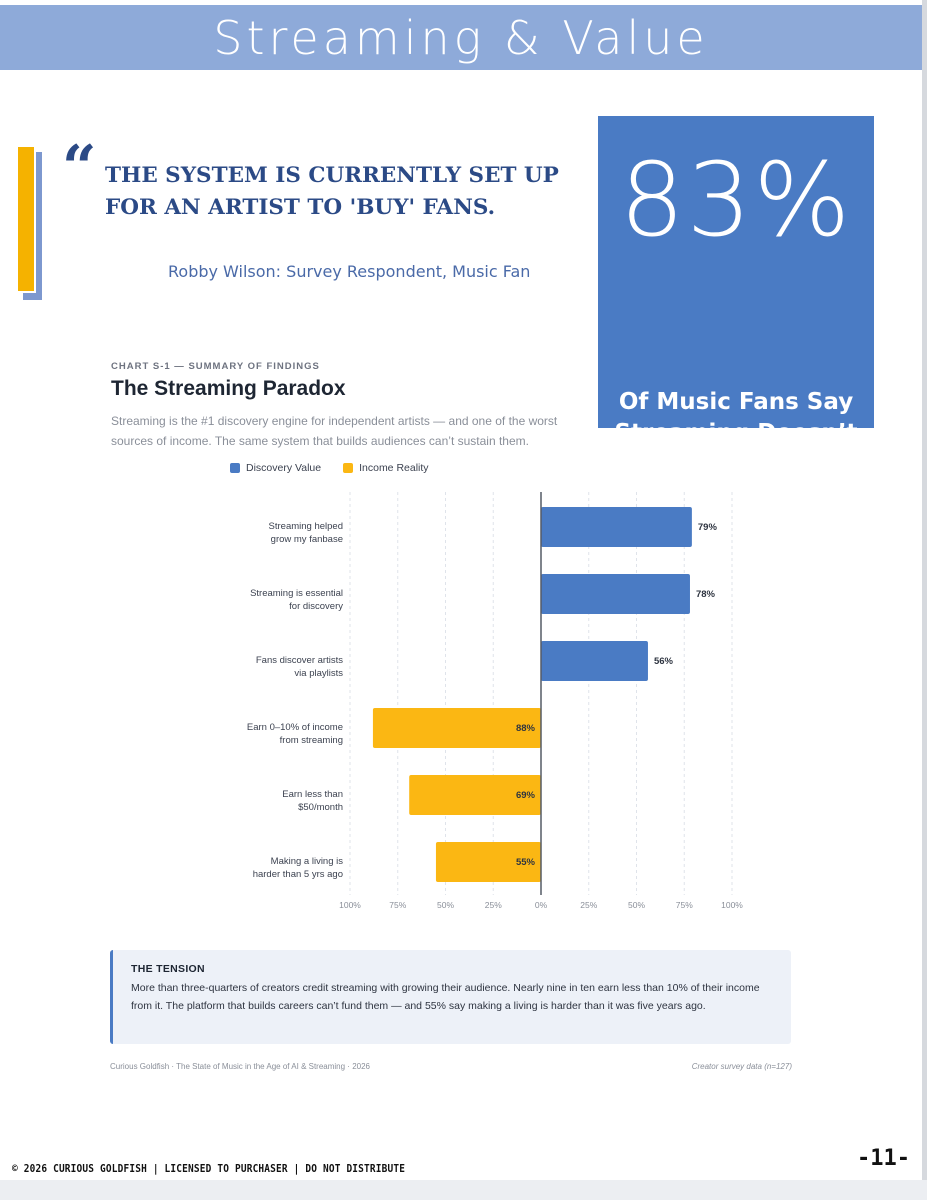  What do you see at coordinates (311, 740) in the screenshot?
I see `category-label: from streaming` at bounding box center [311, 740].